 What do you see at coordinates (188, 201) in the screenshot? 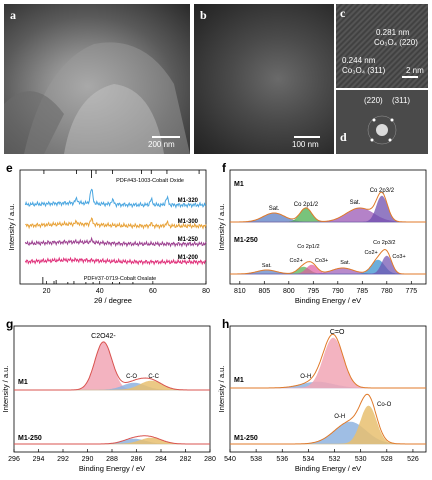
I see `series-label: M1-320` at bounding box center [188, 201].